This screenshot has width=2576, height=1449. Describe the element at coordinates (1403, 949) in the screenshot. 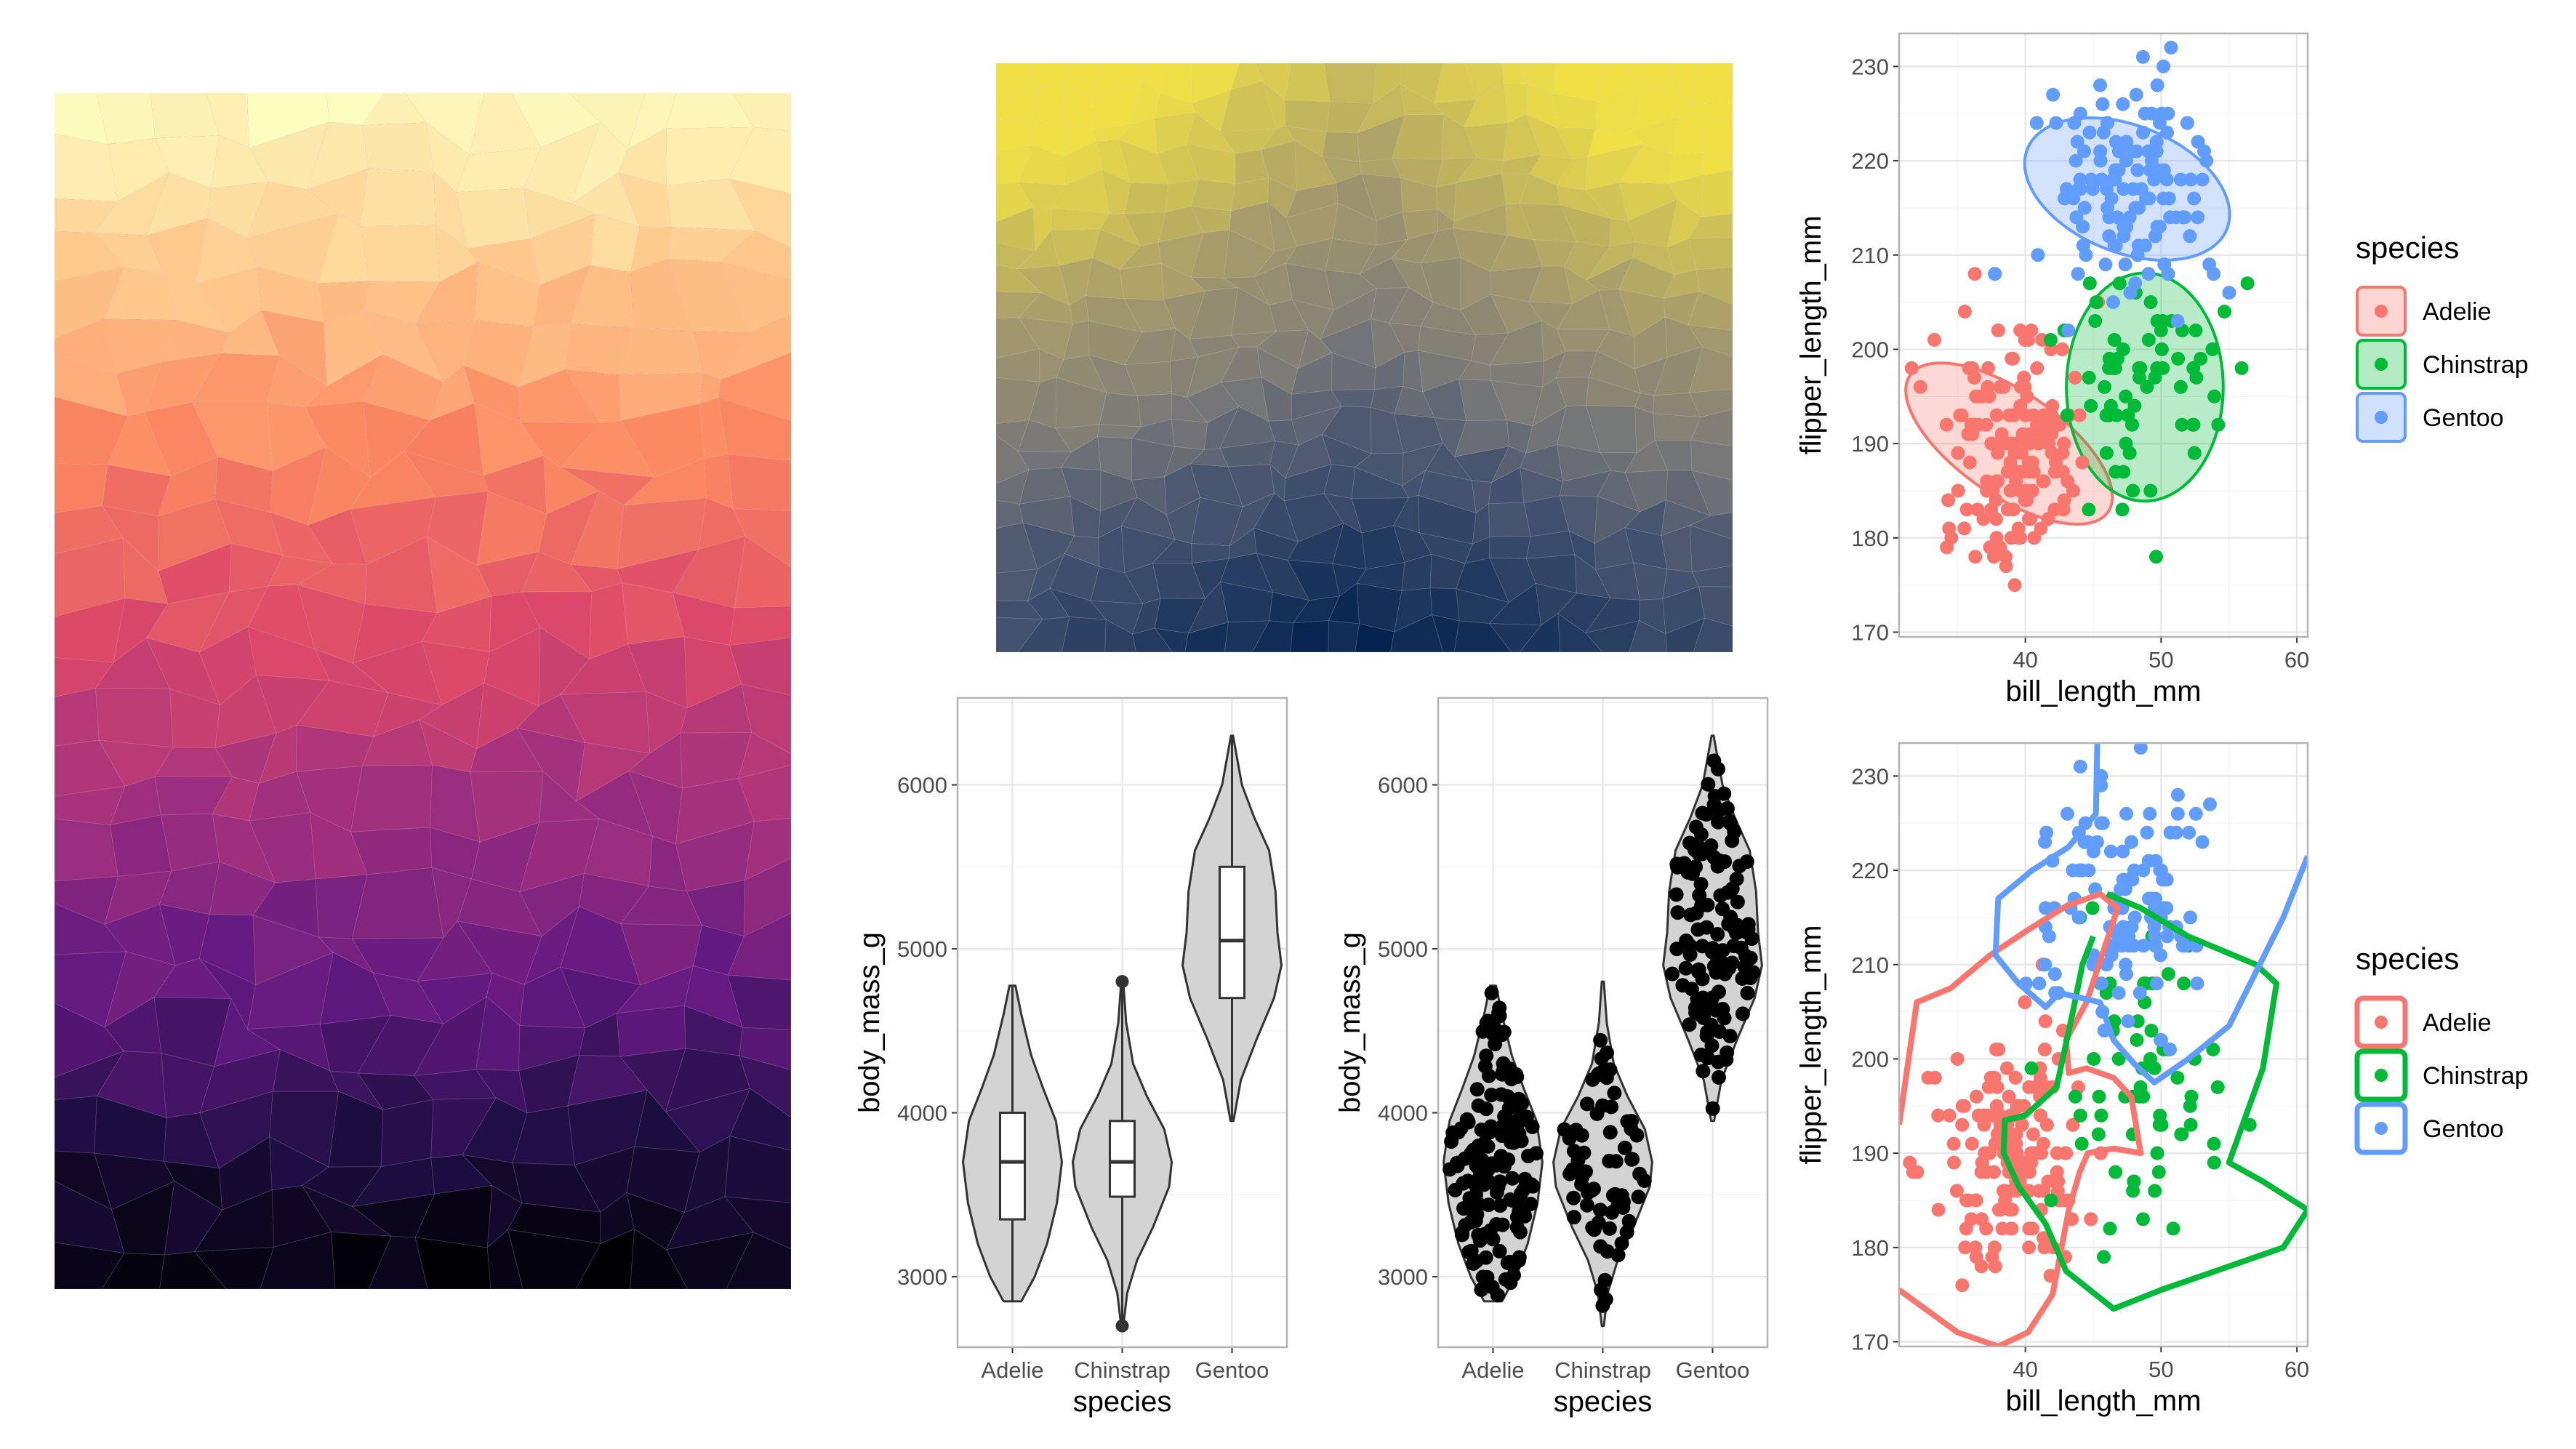

I see `y-tick-label: 5000` at that location.